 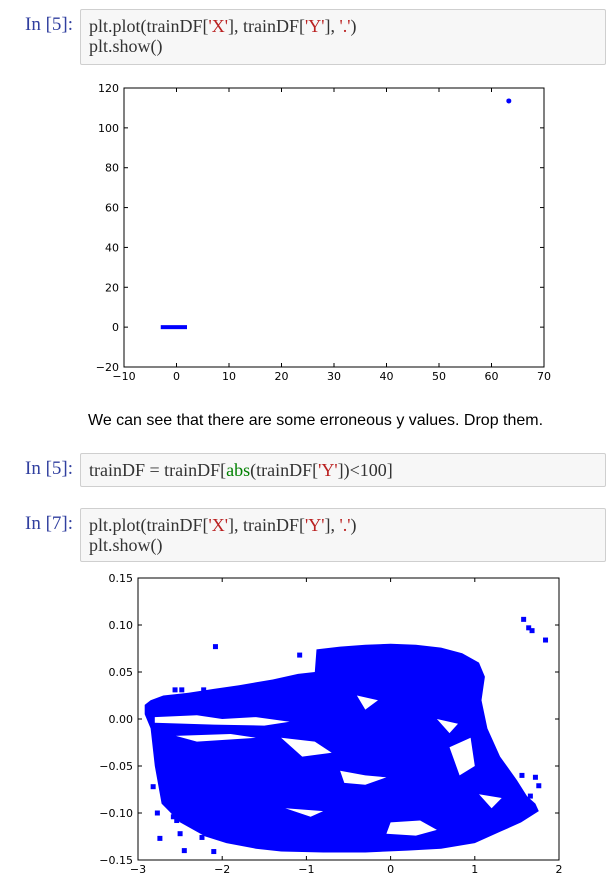 What do you see at coordinates (112, 208) in the screenshot?
I see `y-tick-label: 60` at bounding box center [112, 208].